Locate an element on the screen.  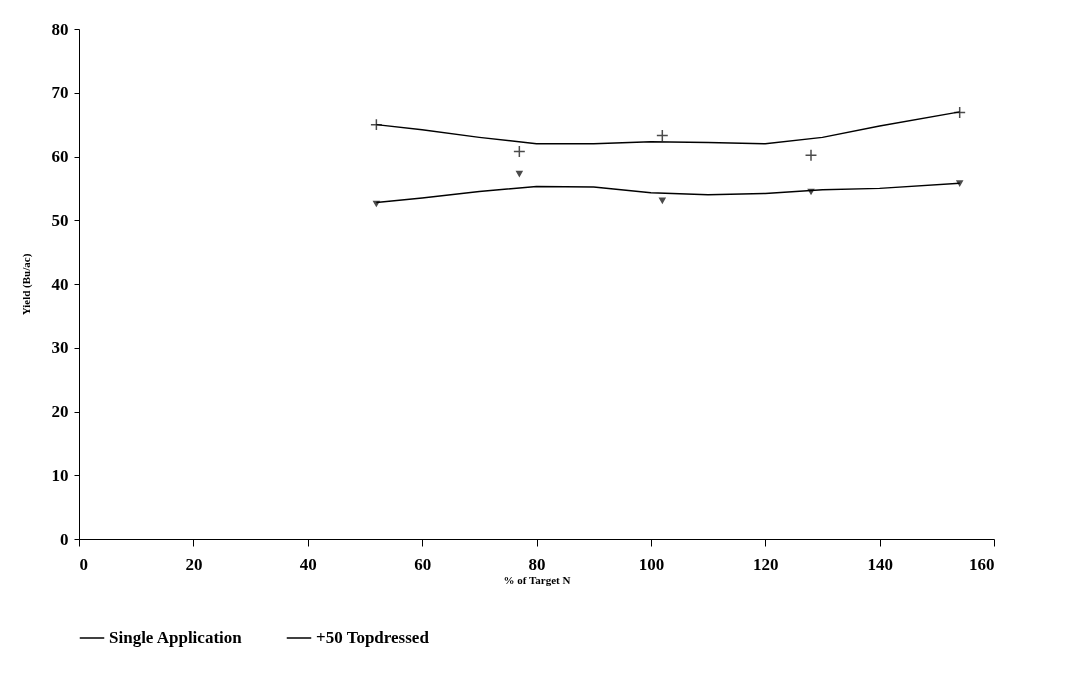
x-tick-label: 100 is located at coordinates (651, 564).